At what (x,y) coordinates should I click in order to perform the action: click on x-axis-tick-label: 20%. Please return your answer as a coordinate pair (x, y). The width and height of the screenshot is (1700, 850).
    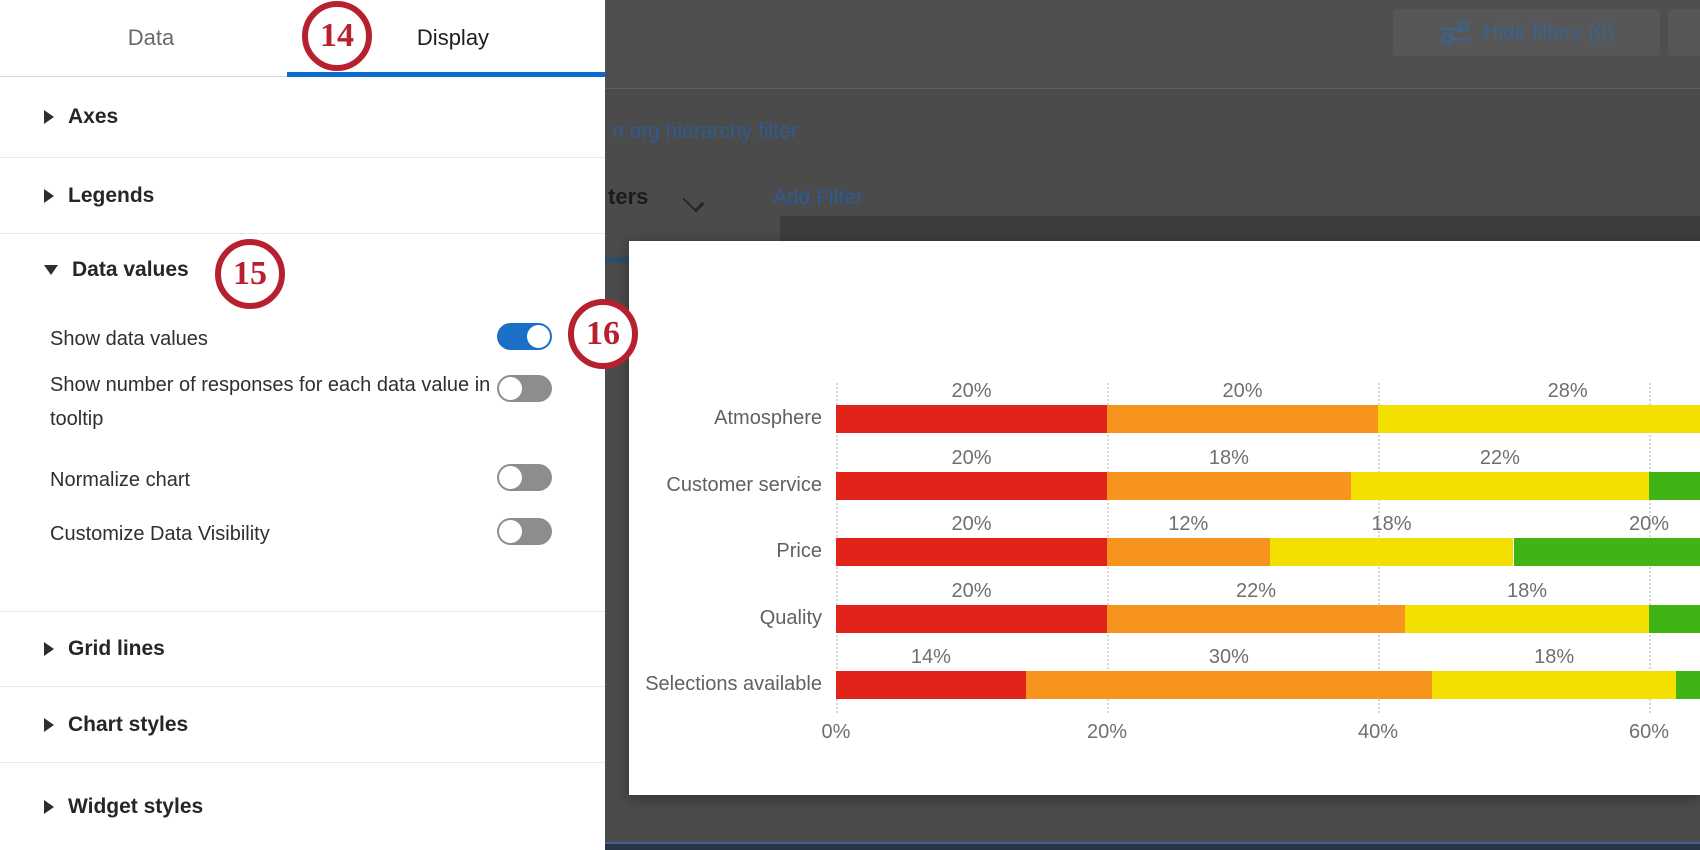
    Looking at the image, I should click on (1107, 732).